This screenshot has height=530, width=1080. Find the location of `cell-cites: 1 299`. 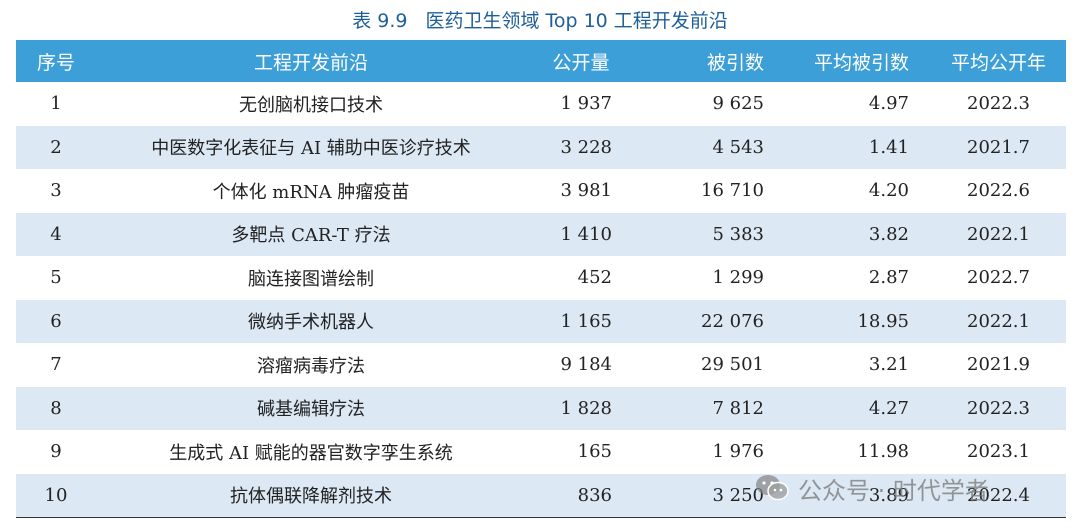

cell-cites: 1 299 is located at coordinates (738, 278).